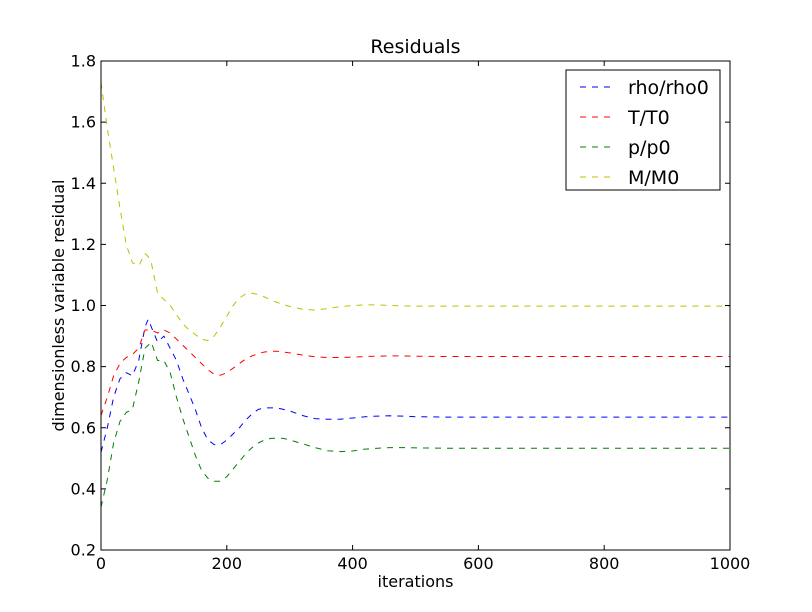 This screenshot has width=812, height=612. Describe the element at coordinates (58, 306) in the screenshot. I see `y-axis-title: dimensionless variable residual` at that location.